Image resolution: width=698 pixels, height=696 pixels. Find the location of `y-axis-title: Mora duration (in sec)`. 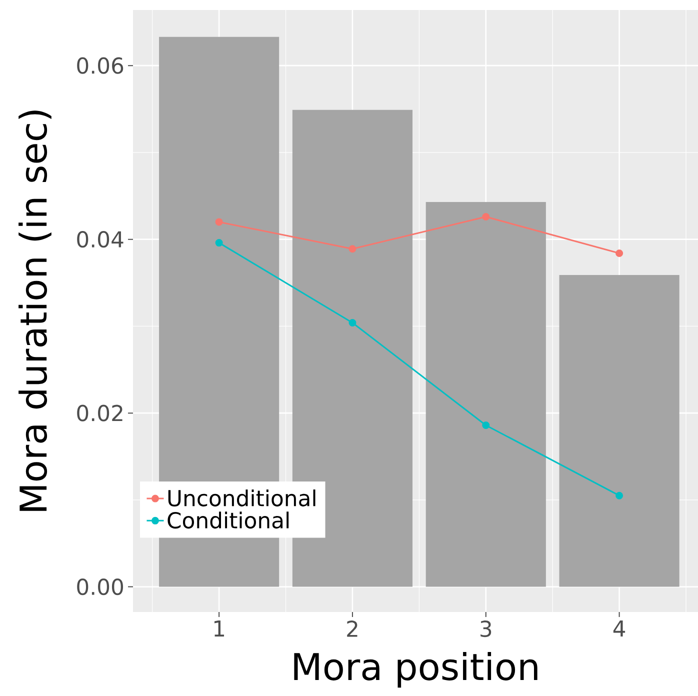

y-axis-title: Mora duration (in sec) is located at coordinates (35, 310).